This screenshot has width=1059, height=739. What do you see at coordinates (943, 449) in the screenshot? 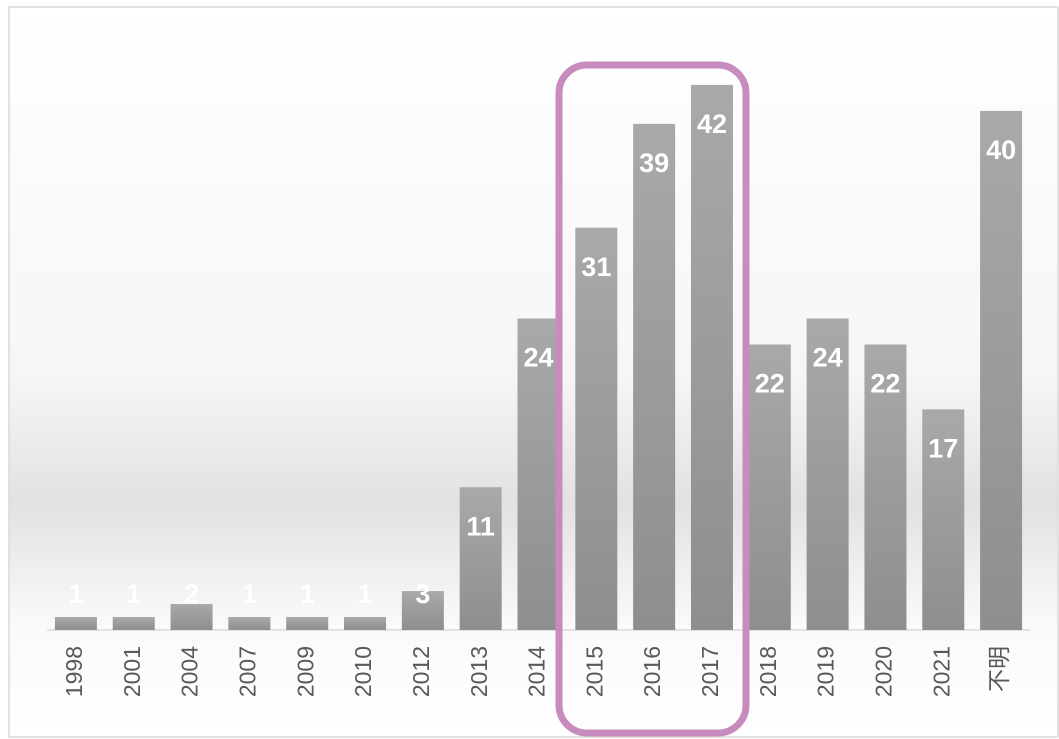
I see `data-label: 17` at bounding box center [943, 449].